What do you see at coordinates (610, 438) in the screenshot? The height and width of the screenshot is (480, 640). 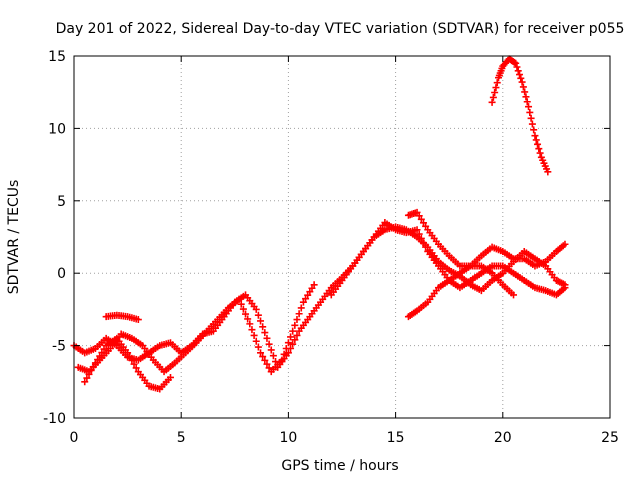 I see `x-tick-label: 25` at bounding box center [610, 438].